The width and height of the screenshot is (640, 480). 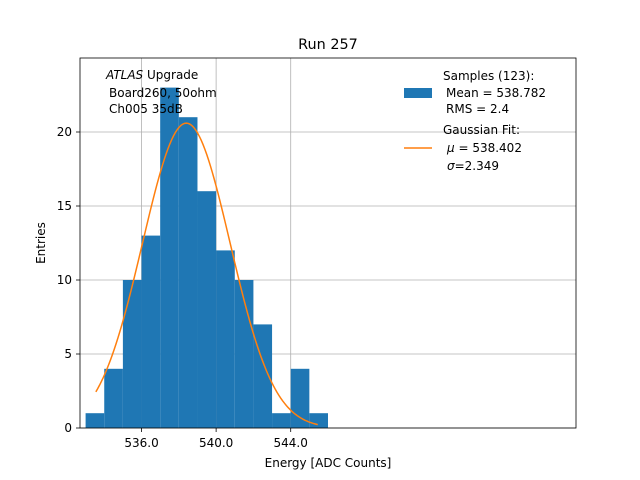 I want to click on x-axis-label: Energy [ADC Counts], so click(x=328, y=463).